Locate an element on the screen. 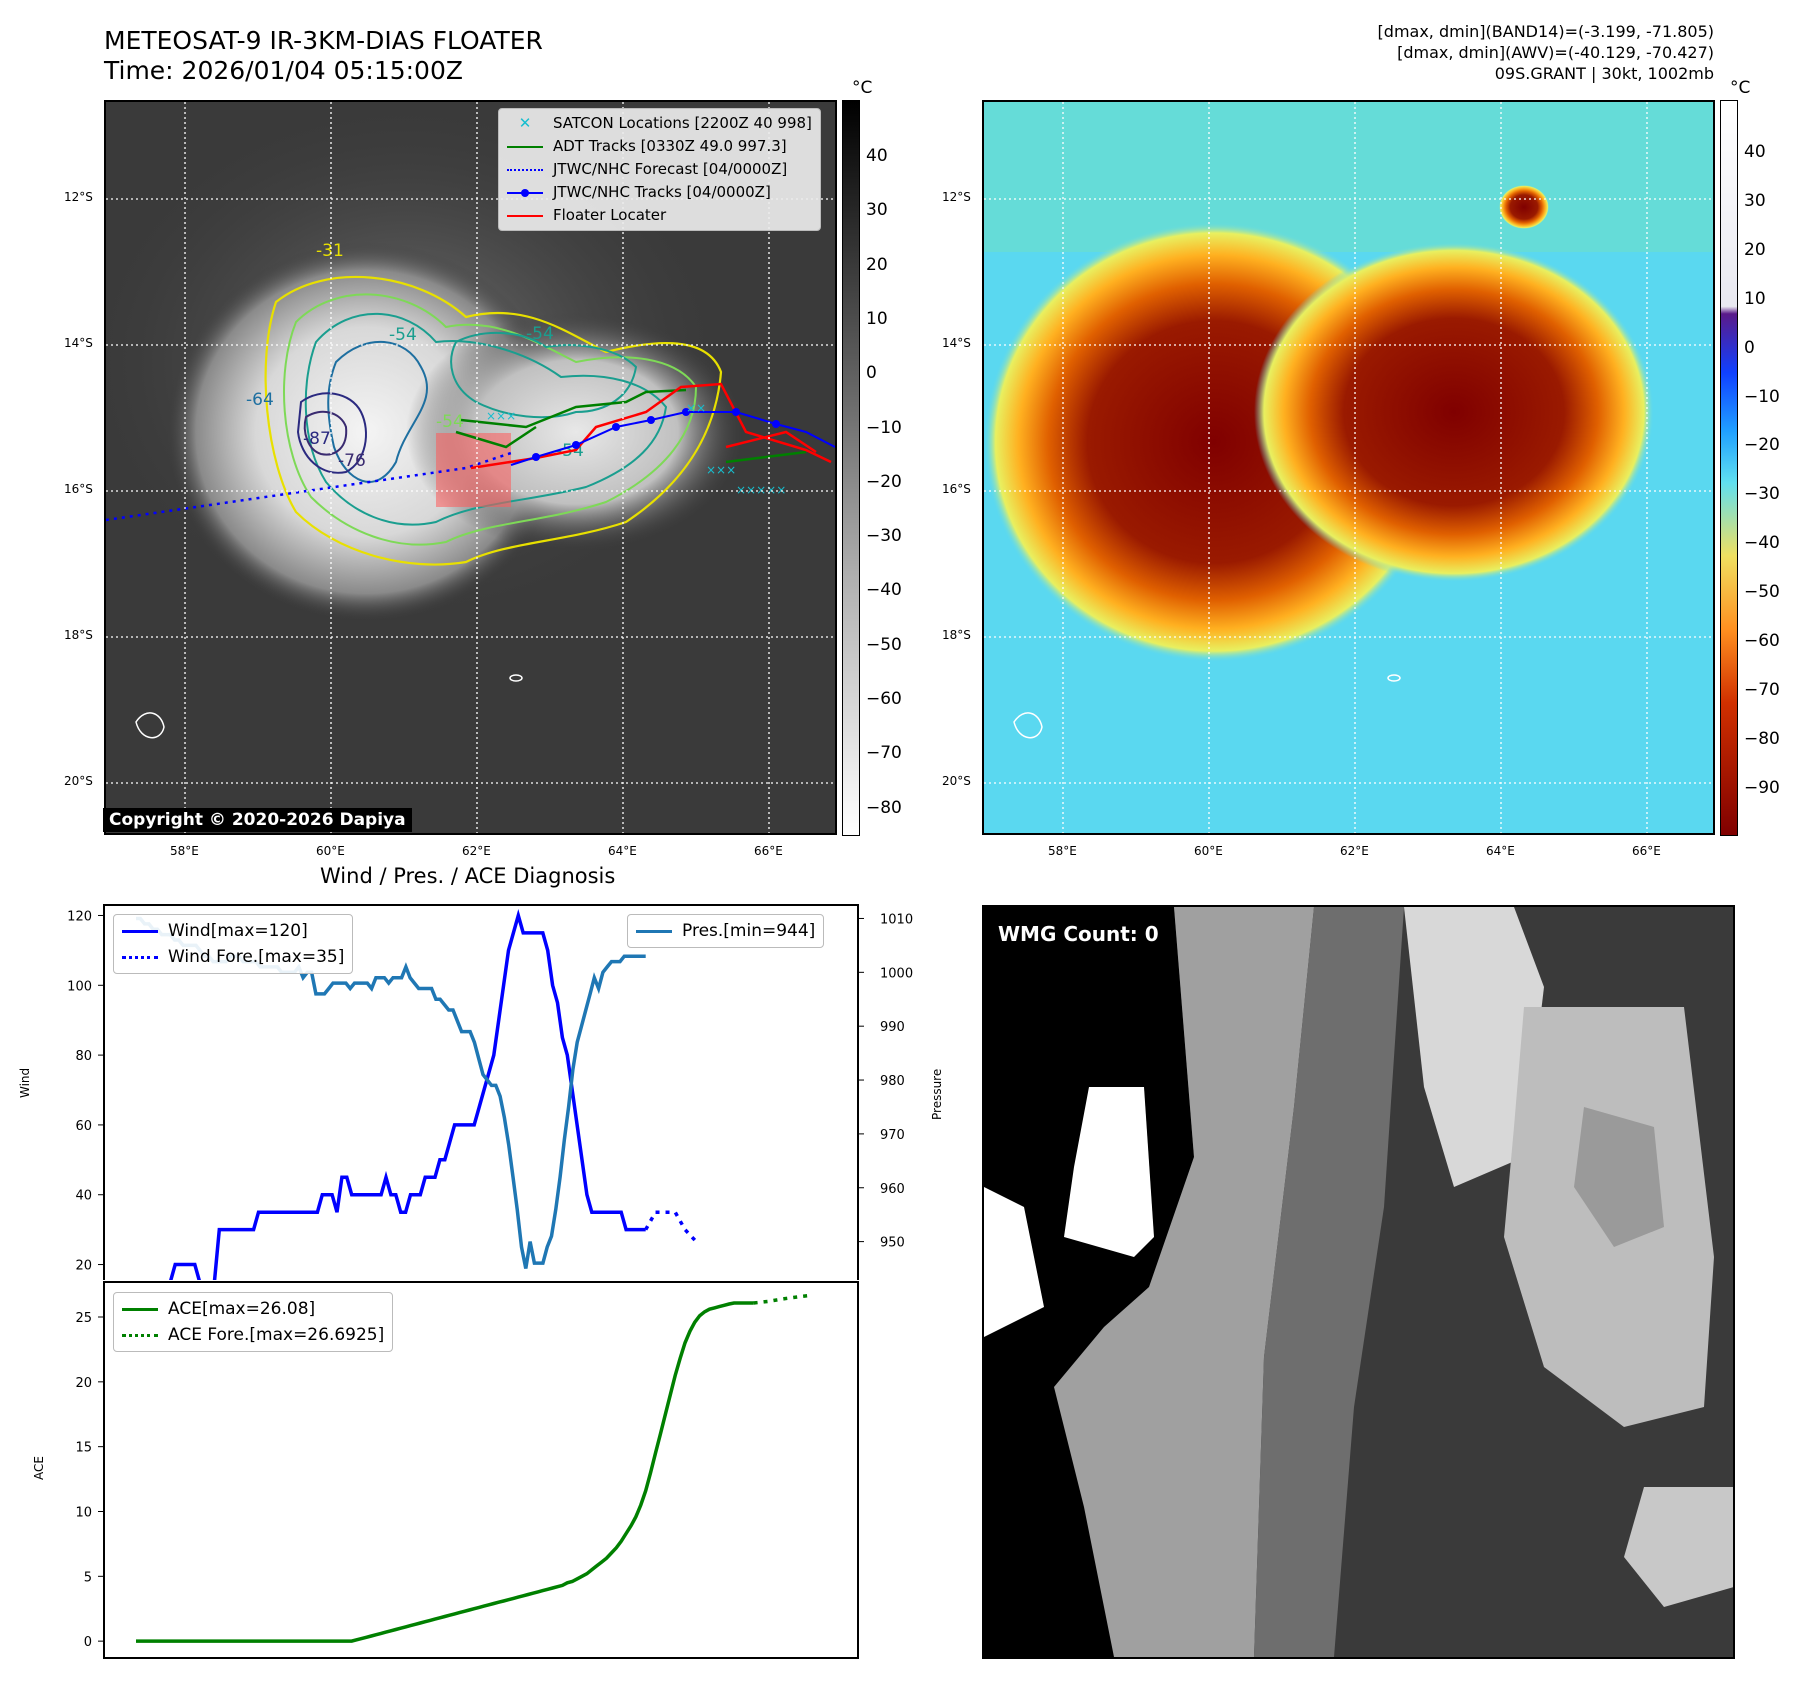 The image size is (1797, 1690). pressure-tick-label: 990 is located at coordinates (892, 1027).